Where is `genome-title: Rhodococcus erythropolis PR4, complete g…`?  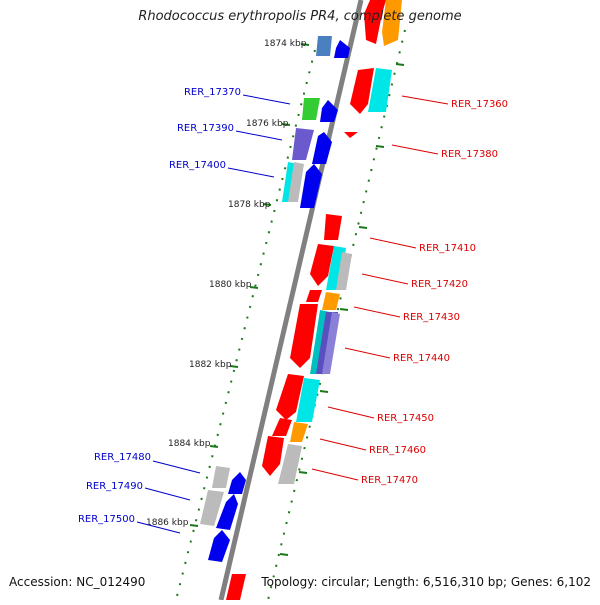 genome-title: Rhodococcus erythropolis PR4, complete g… is located at coordinates (300, 16).